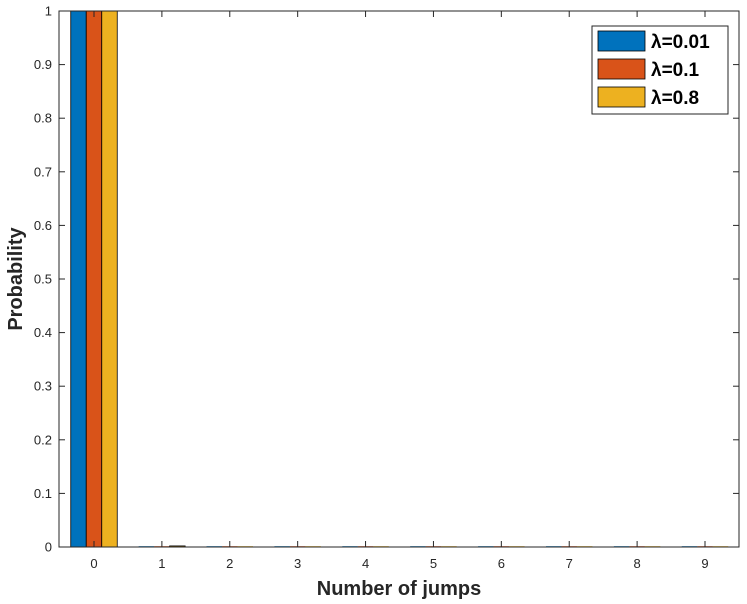  What do you see at coordinates (48, 547) in the screenshot?
I see `y-tick-label: 0` at bounding box center [48, 547].